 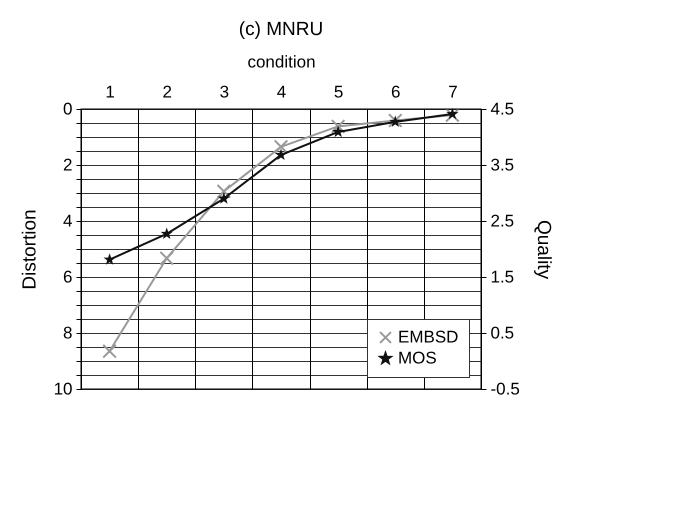 I want to click on legend-label: EMBSD, so click(x=428, y=337).